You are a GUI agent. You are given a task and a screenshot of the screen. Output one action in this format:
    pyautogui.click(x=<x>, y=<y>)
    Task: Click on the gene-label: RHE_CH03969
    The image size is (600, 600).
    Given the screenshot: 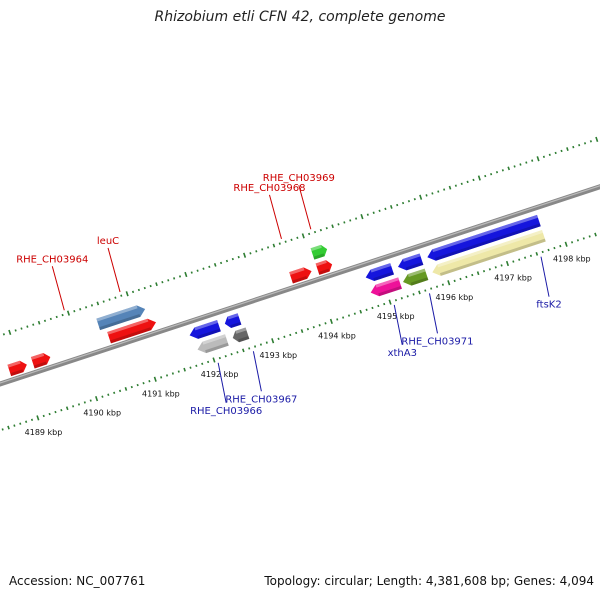 What is the action you would take?
    pyautogui.click(x=299, y=178)
    